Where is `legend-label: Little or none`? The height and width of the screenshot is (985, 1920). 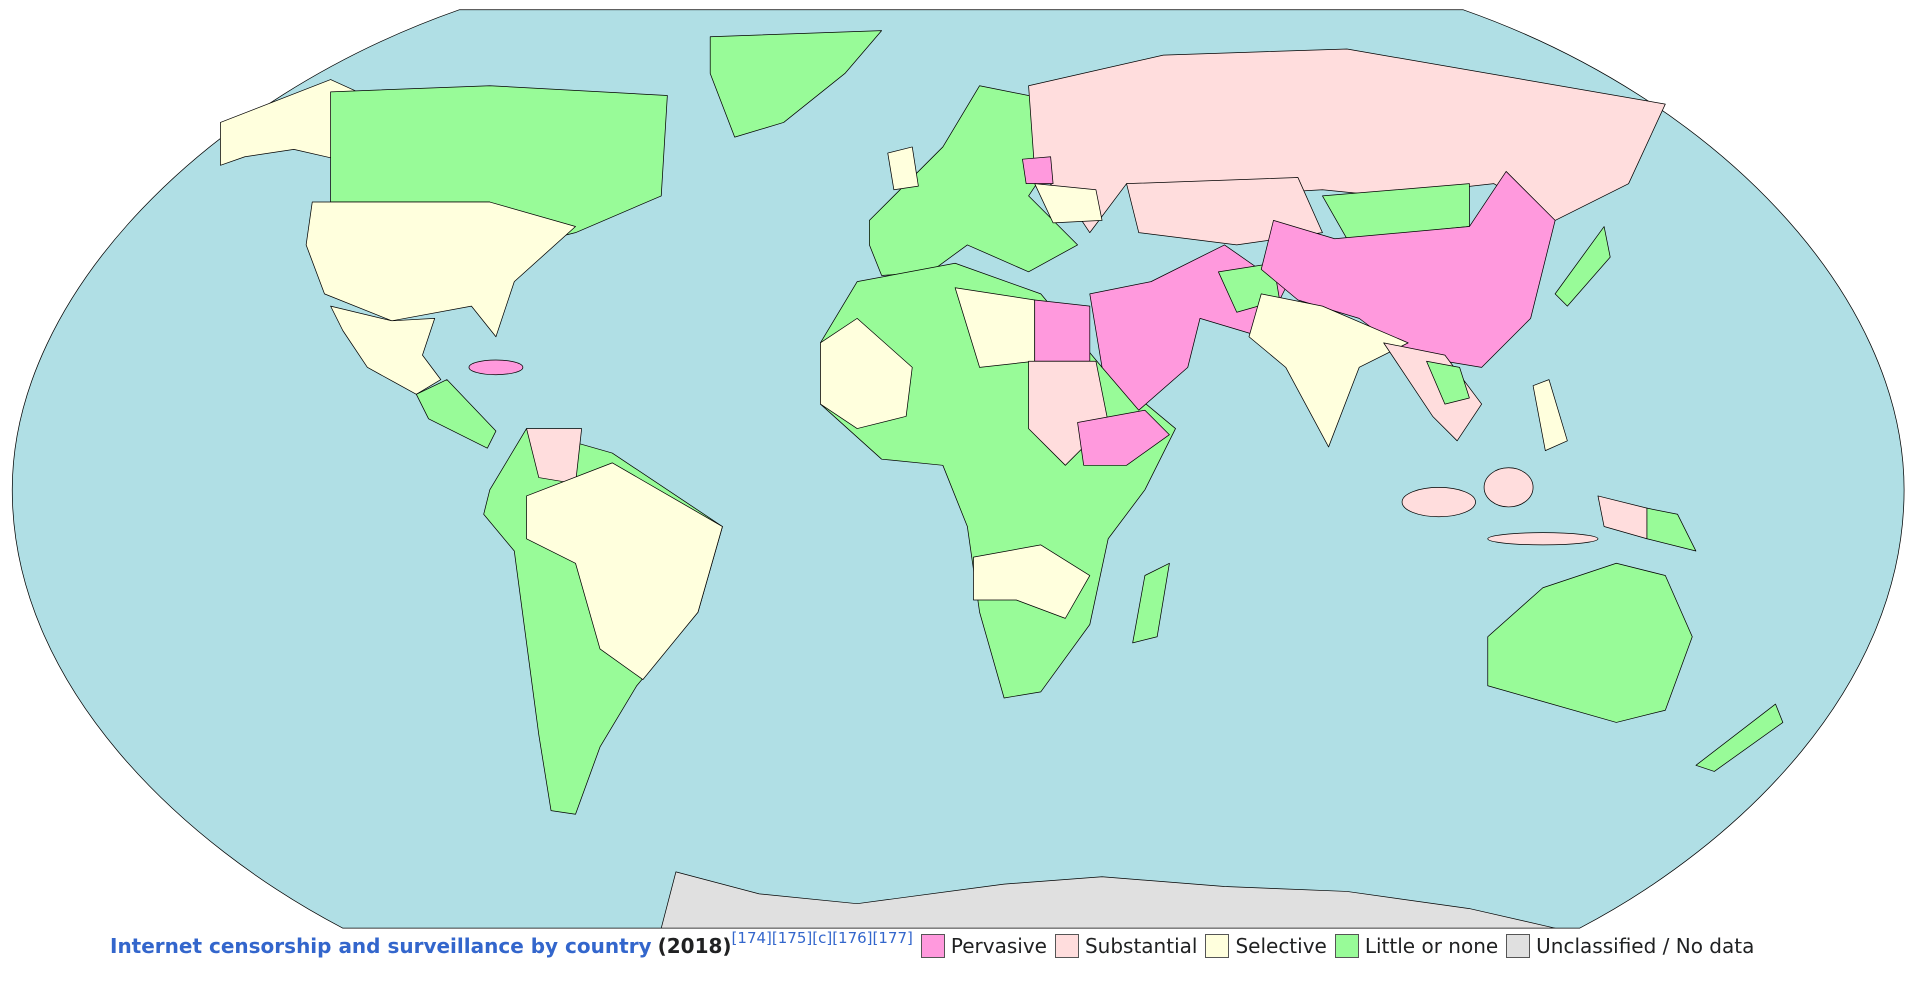 legend-label: Little or none is located at coordinates (1431, 946).